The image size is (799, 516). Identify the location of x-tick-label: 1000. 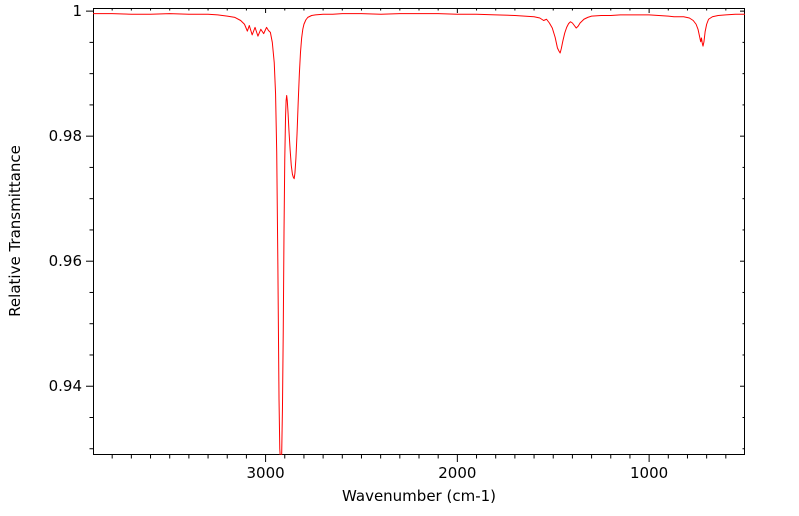
(649, 473).